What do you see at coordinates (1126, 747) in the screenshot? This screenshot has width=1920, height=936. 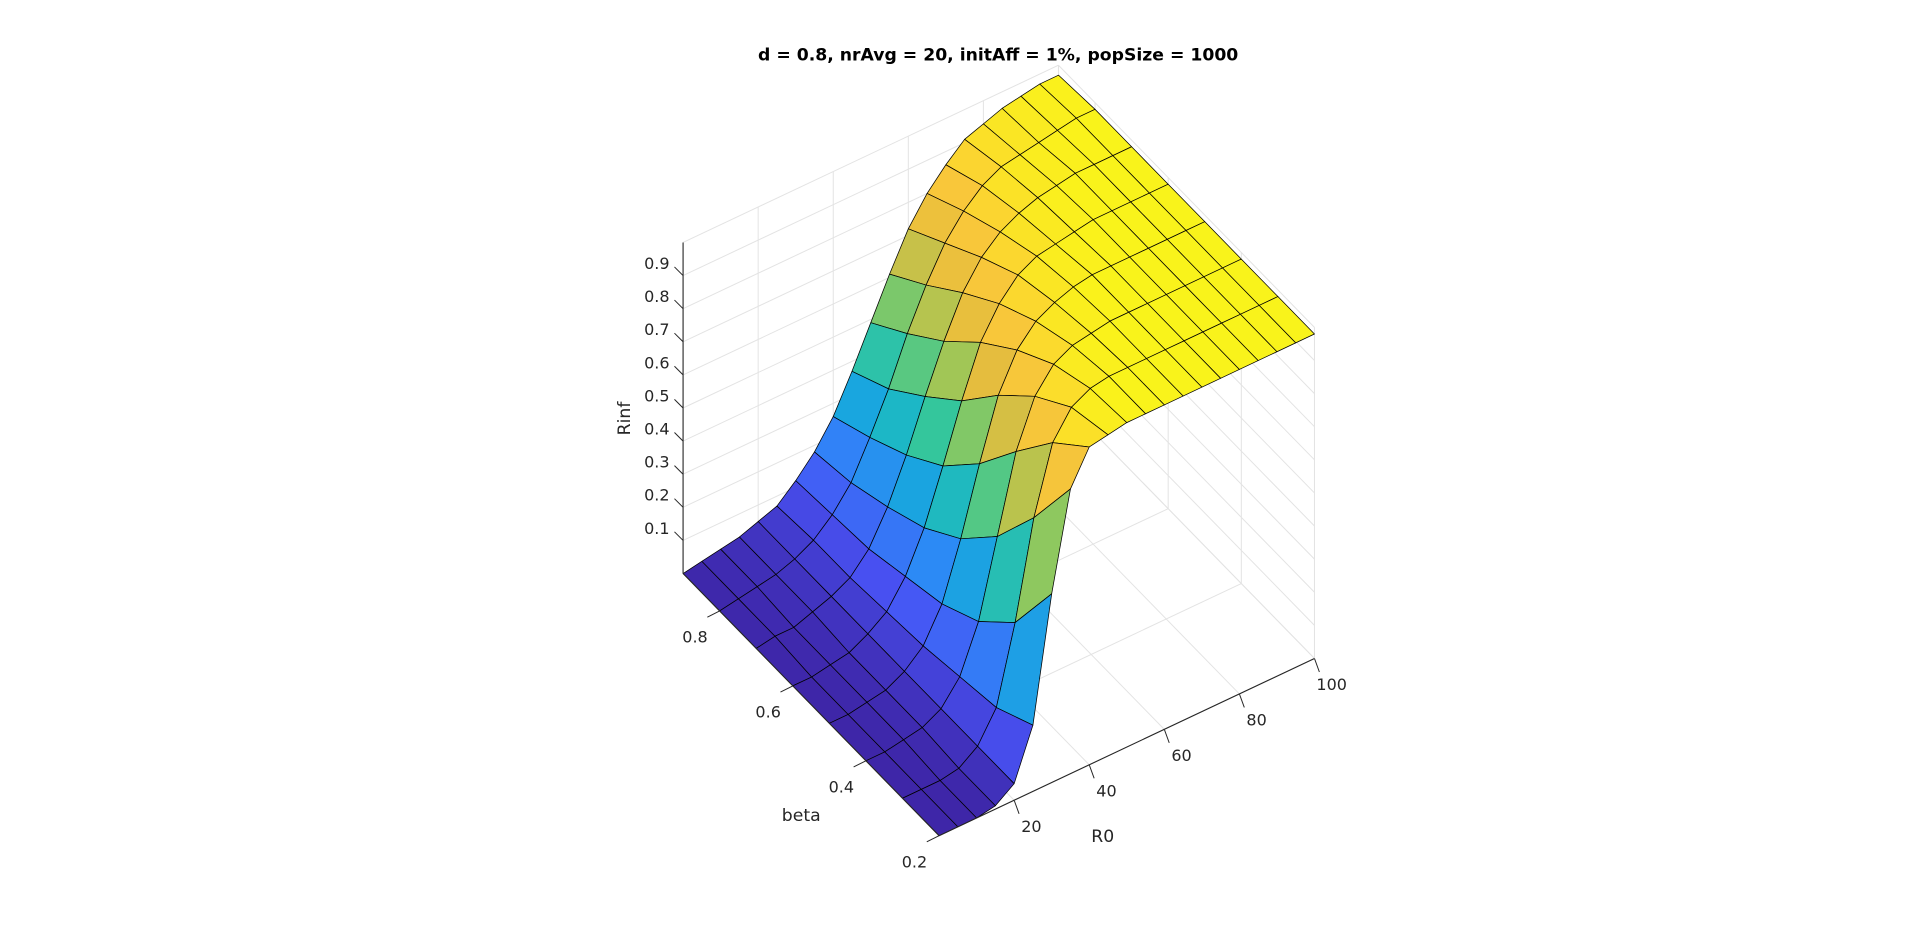 I see `x-axis` at bounding box center [1126, 747].